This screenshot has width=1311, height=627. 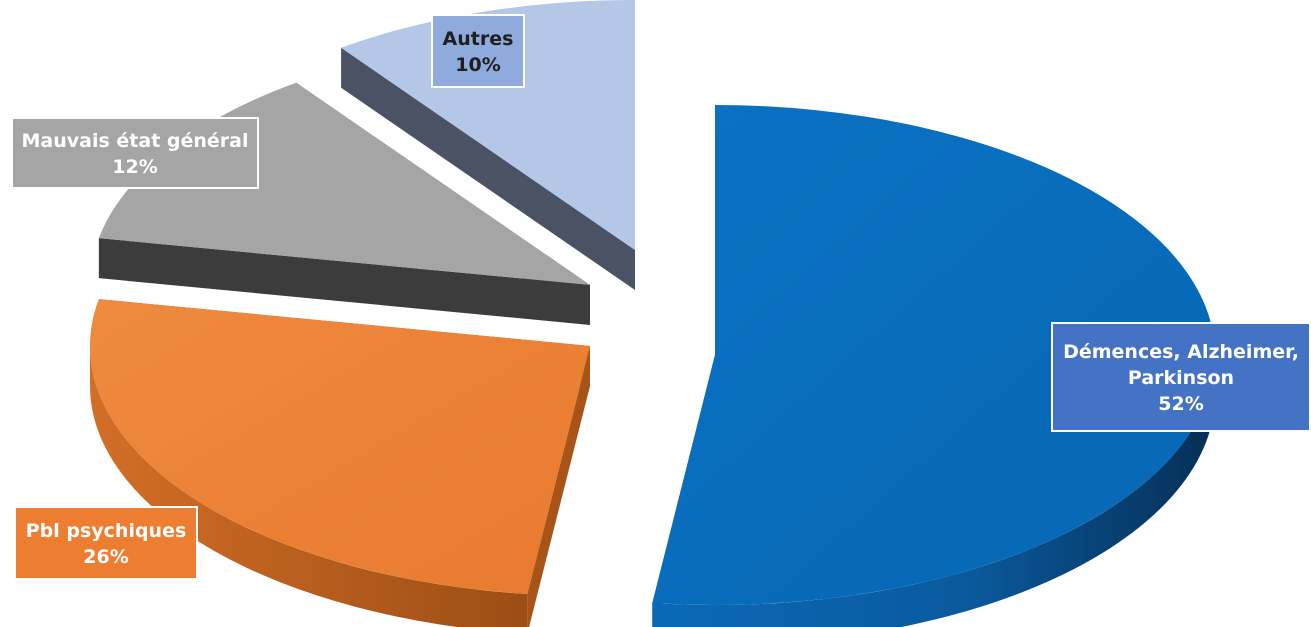 I want to click on pie-slice, so click(x=488, y=145).